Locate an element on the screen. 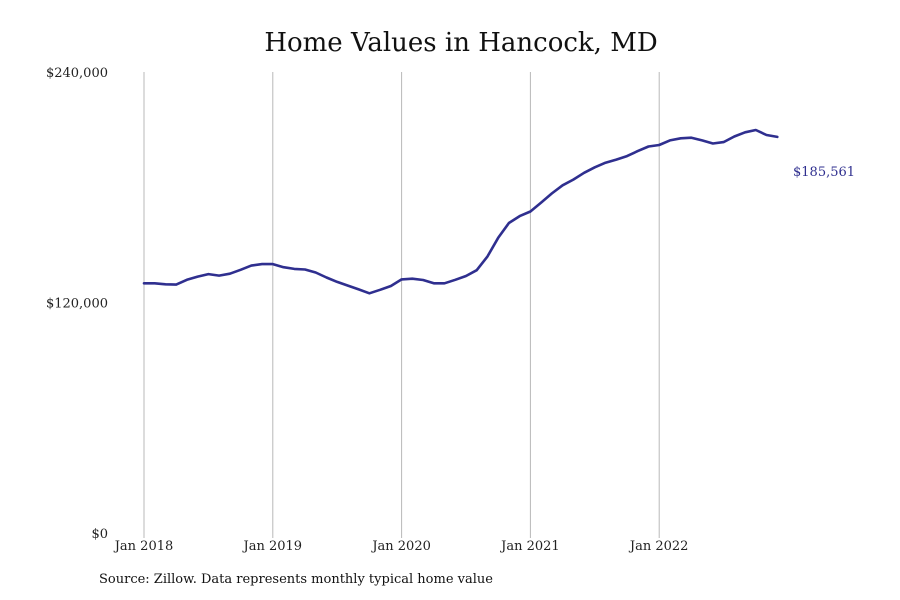 This screenshot has height=600, width=900. y-tick-label: $120,000 is located at coordinates (77, 304).